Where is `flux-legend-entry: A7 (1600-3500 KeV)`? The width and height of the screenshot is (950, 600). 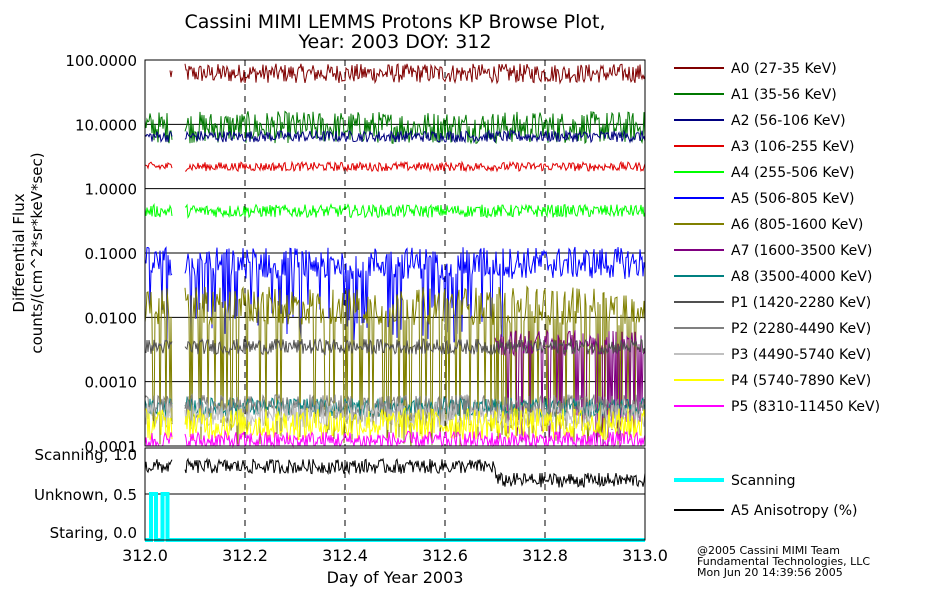
flux-legend-entry: A7 (1600-3500 KeV) is located at coordinates (773, 251).